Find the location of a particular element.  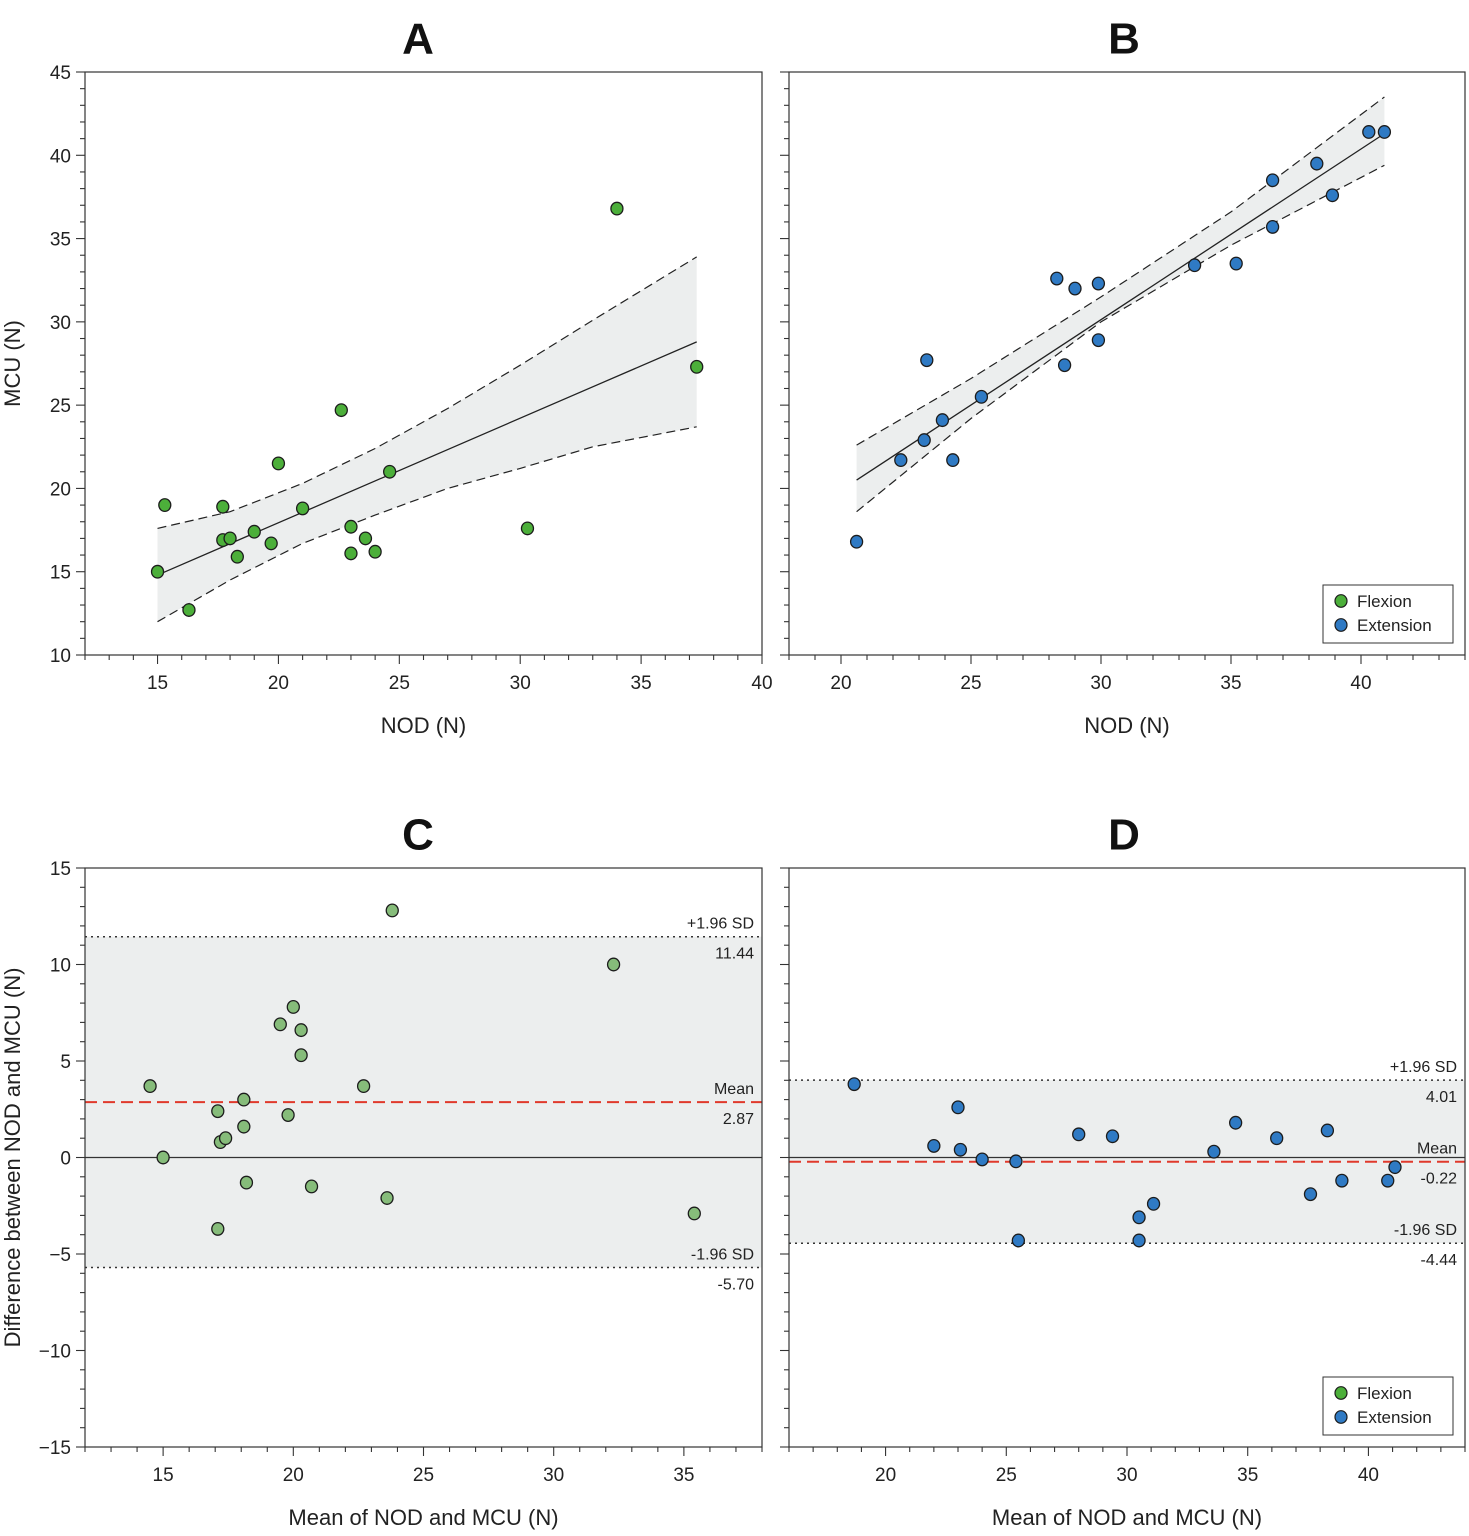

y-tick-label: 25 is located at coordinates (60, 406).